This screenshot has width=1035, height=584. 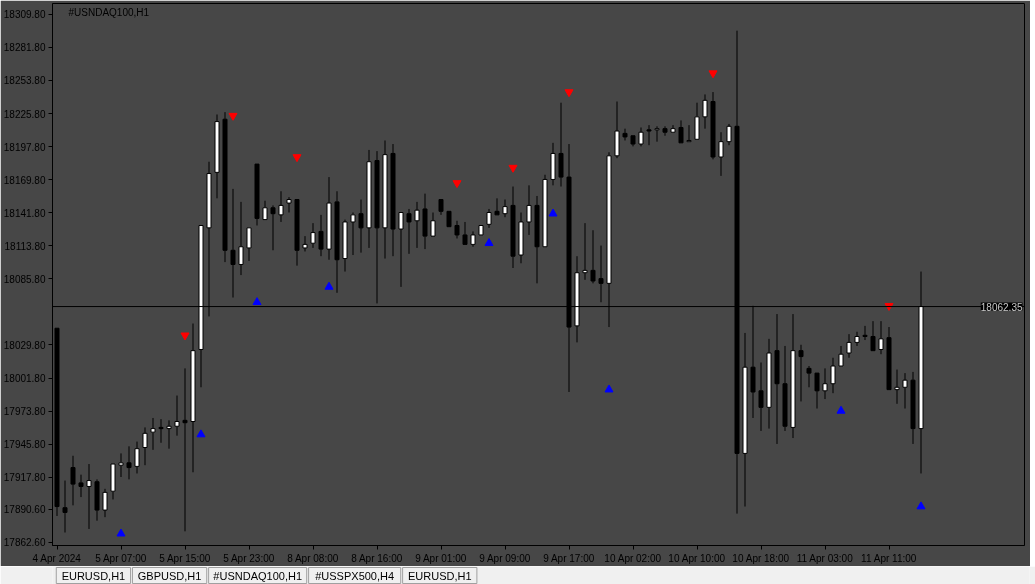 I want to click on x-tick-label: 8 Apr 08:00, so click(x=313, y=558).